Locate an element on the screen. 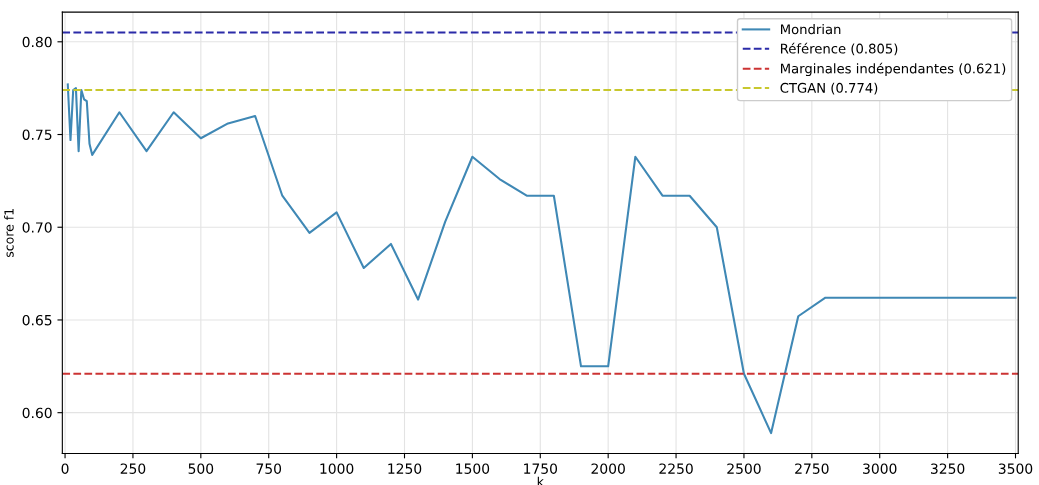  ref-line-label: CTGAN (0.774) is located at coordinates (829, 88).